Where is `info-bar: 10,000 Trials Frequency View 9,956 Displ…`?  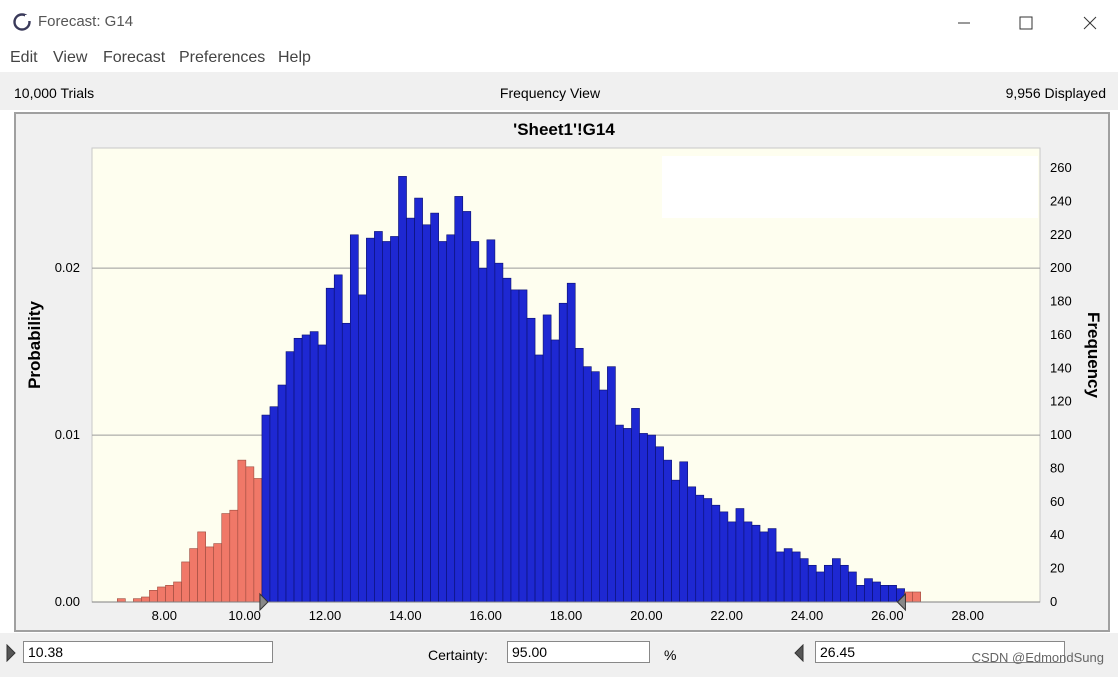 info-bar: 10,000 Trials Frequency View 9,956 Displ… is located at coordinates (559, 91).